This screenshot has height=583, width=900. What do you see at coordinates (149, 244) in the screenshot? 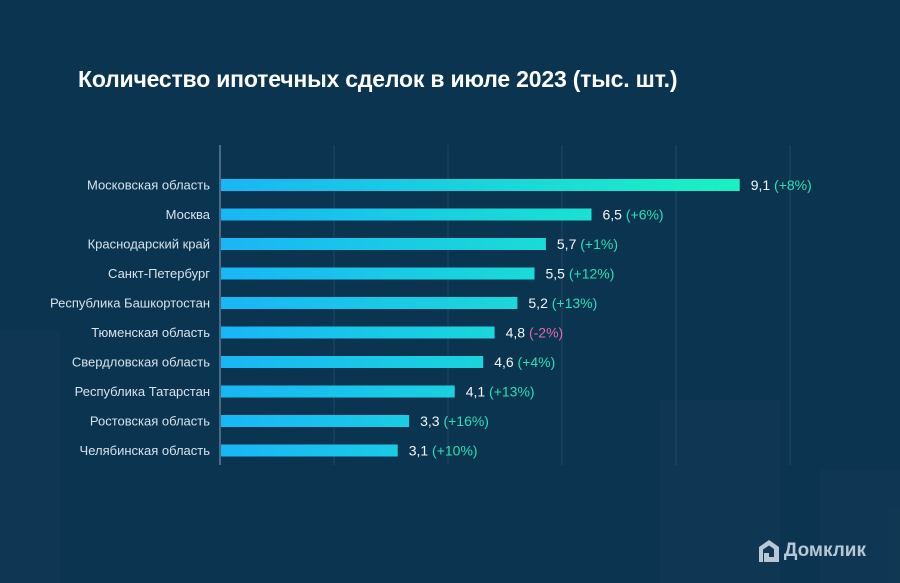
I see `category-label: Краснодарский край` at bounding box center [149, 244].